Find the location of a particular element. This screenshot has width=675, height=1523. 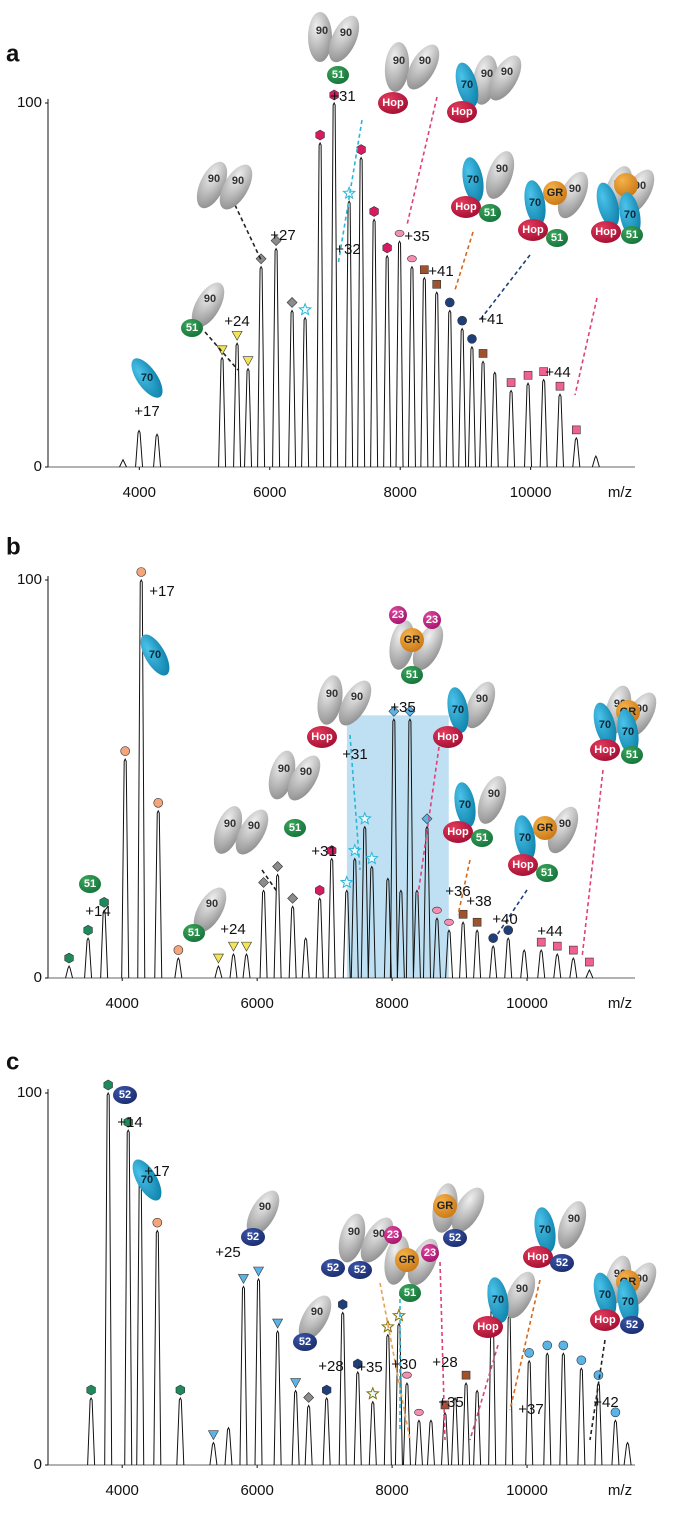

x-tick-label: 6000 is located at coordinates (269, 492).